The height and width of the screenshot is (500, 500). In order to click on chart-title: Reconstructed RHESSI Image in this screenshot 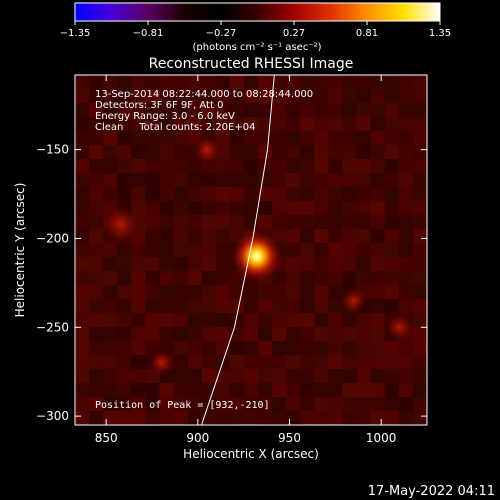, I will do `click(251, 64)`.